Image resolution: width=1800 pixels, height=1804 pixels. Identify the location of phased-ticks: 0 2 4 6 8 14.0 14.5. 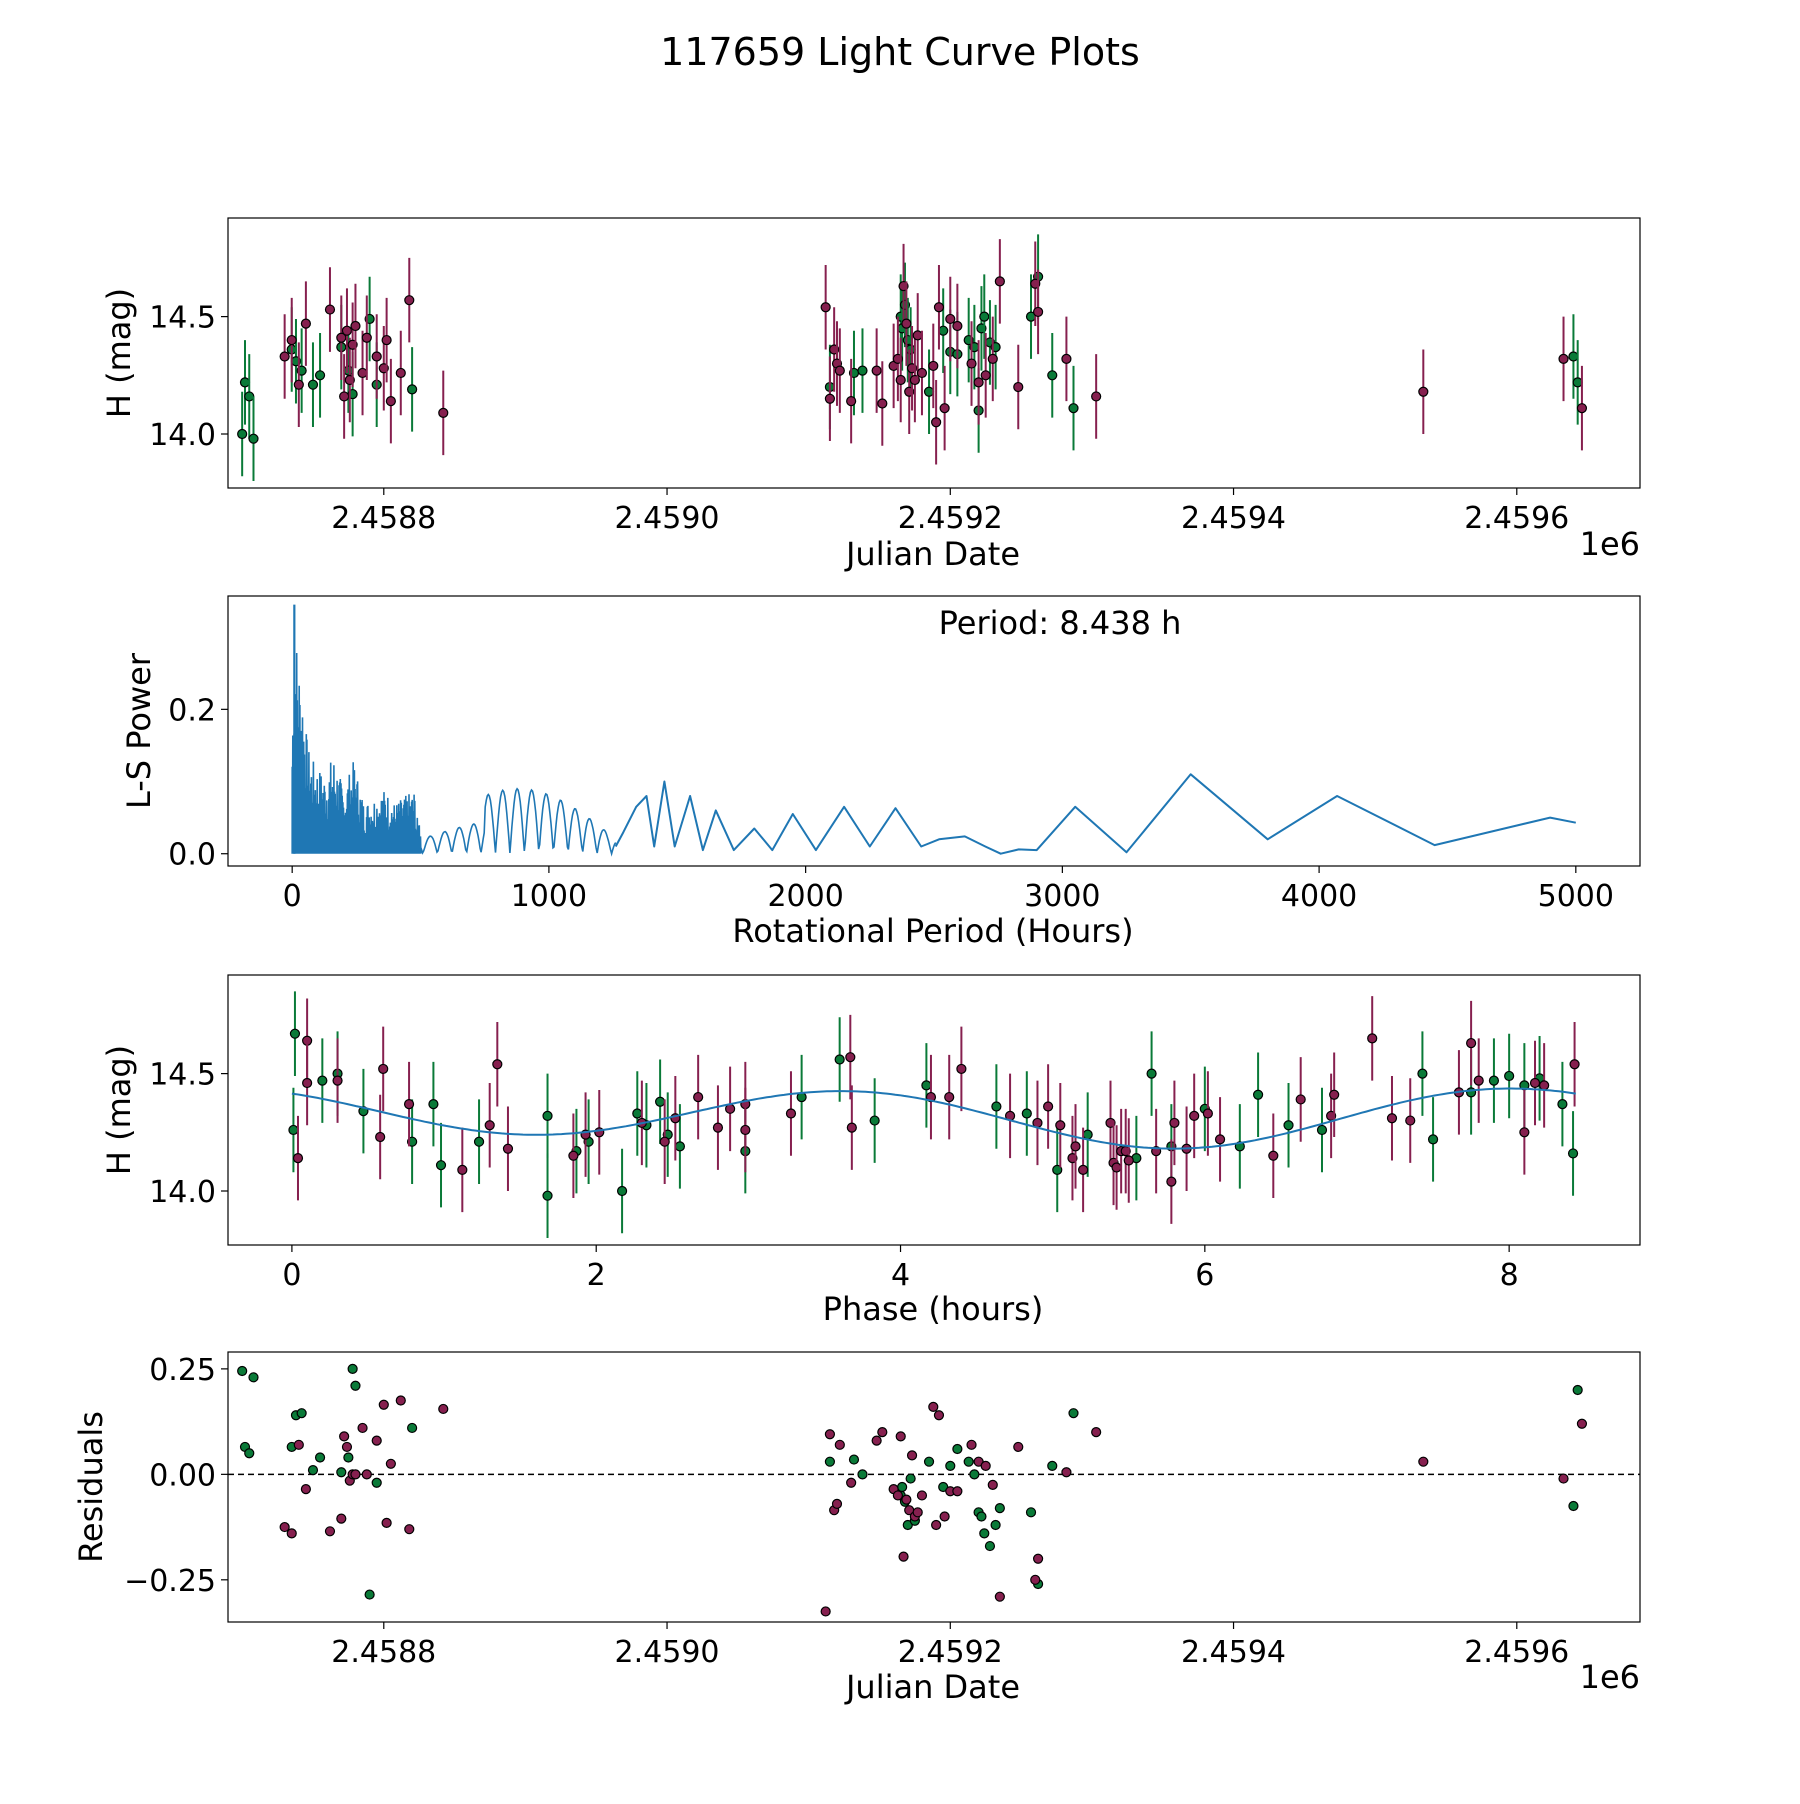
(833, 1175).